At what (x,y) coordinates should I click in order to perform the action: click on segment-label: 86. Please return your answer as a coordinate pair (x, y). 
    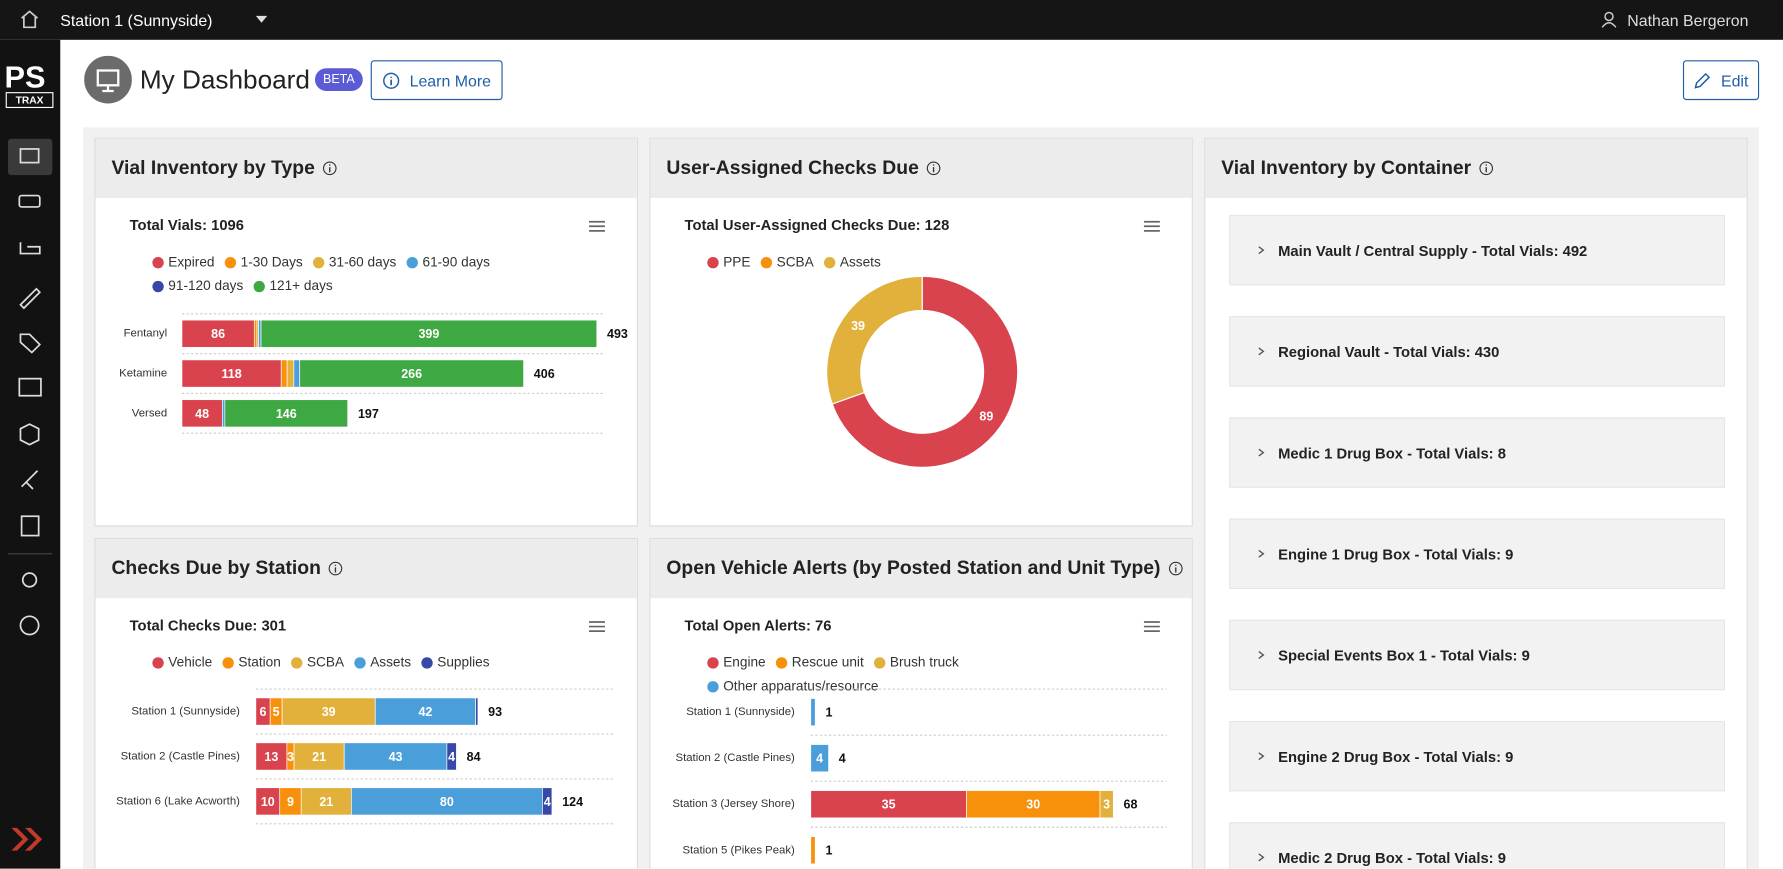
    Looking at the image, I should click on (218, 334).